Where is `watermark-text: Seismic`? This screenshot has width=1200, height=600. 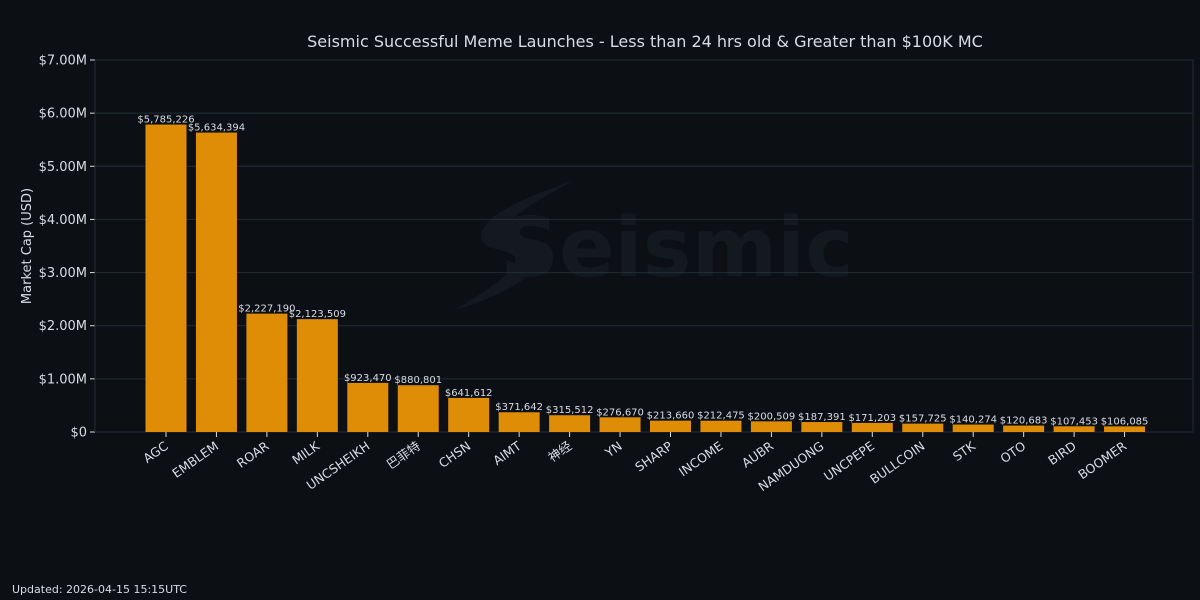
watermark-text: Seismic is located at coordinates (677, 248).